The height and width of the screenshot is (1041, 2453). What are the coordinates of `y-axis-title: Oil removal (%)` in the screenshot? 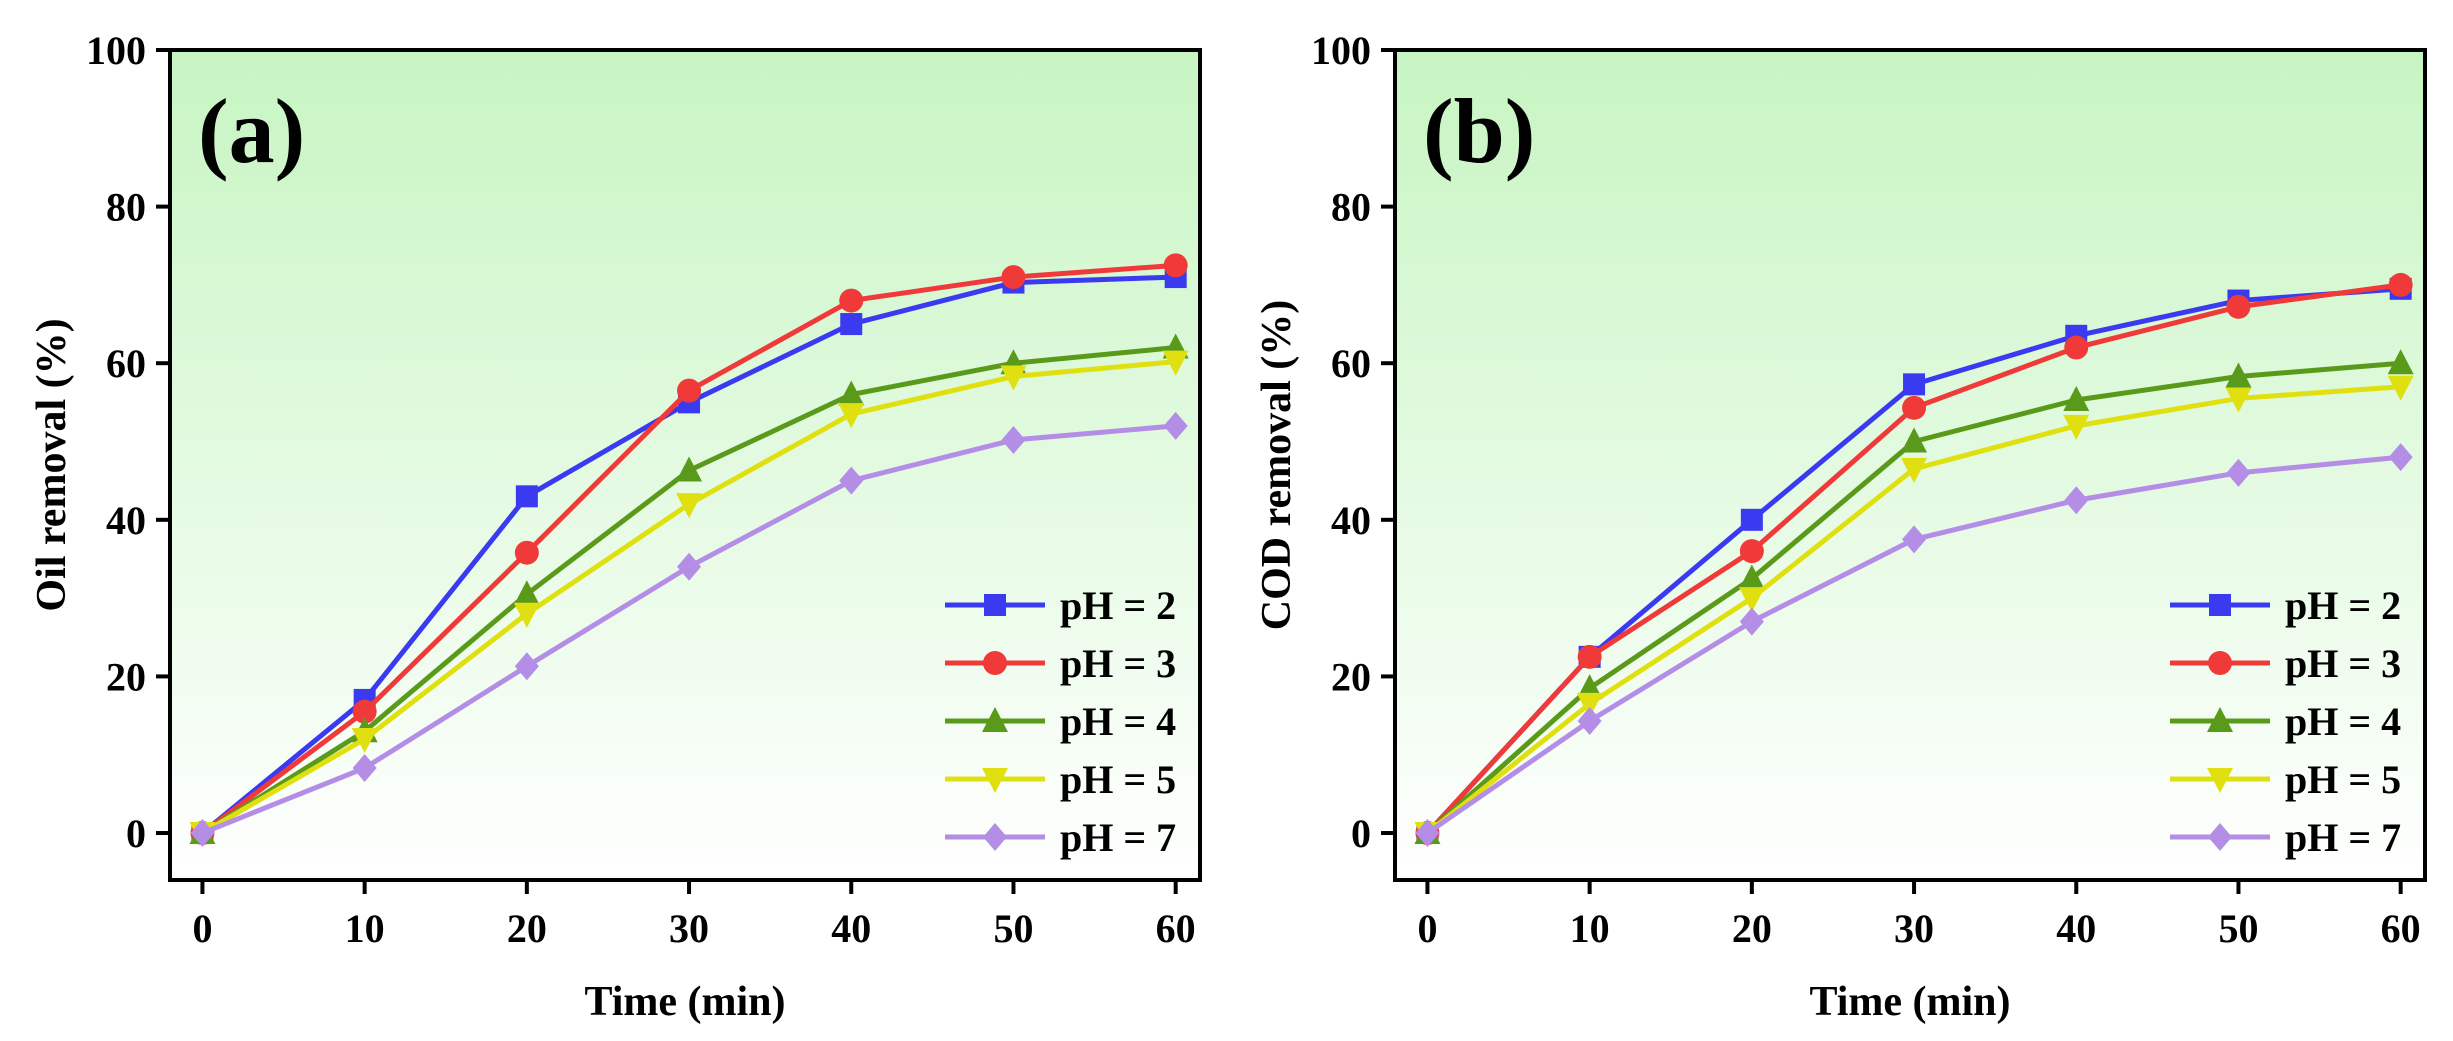 It's located at (52, 464).